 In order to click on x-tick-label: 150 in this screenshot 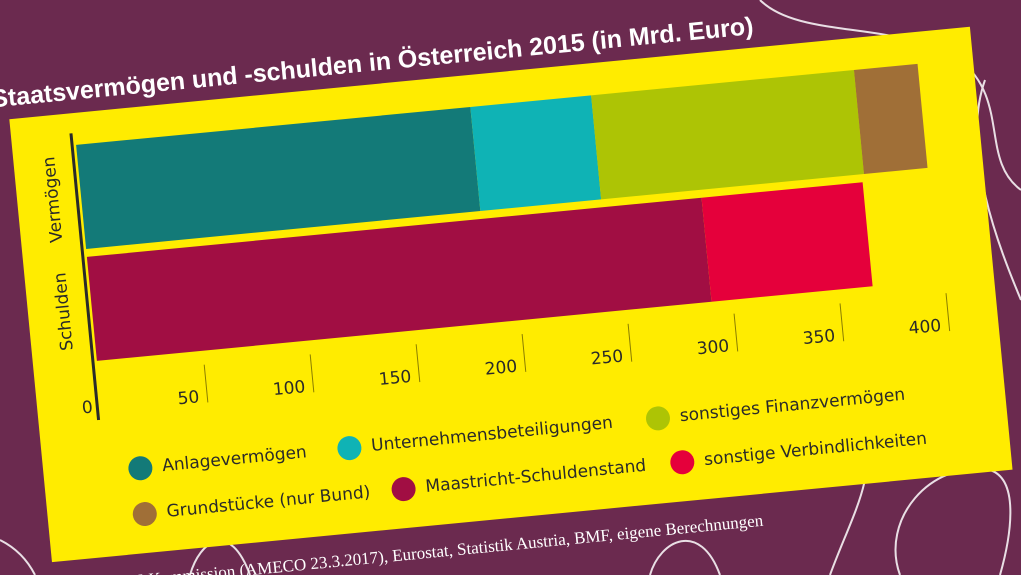, I will do `click(395, 378)`.